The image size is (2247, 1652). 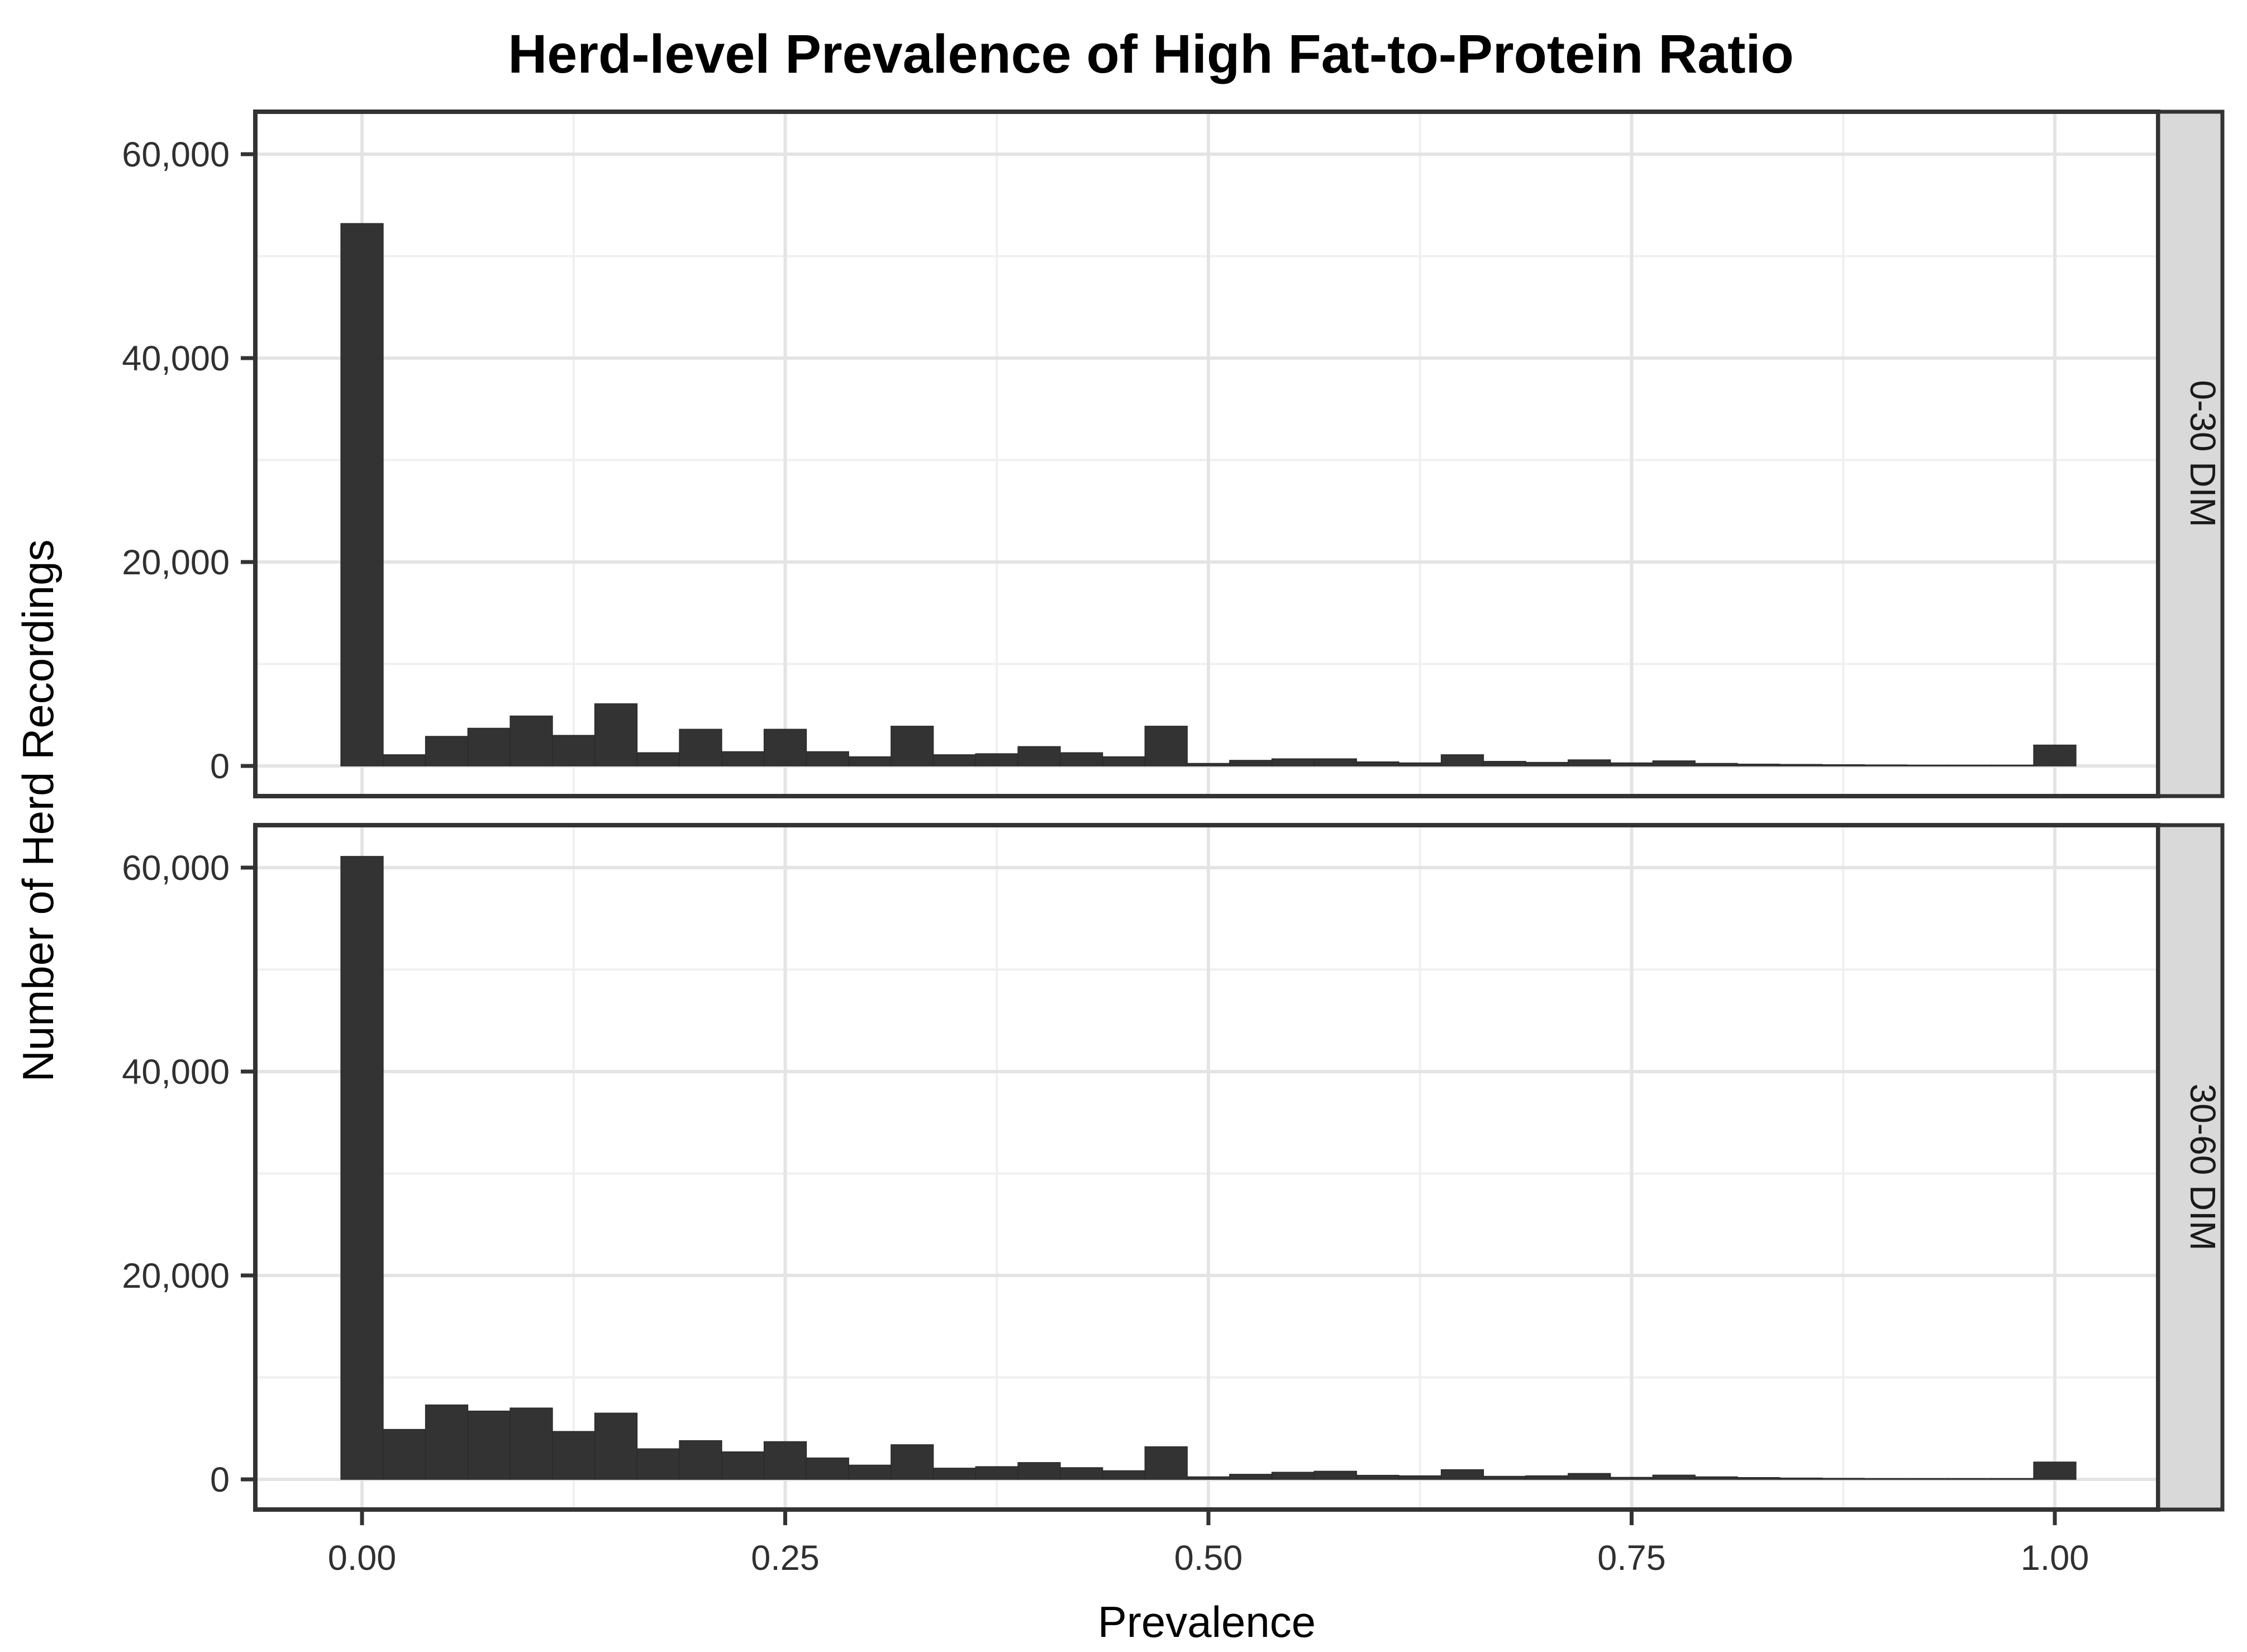 What do you see at coordinates (1208, 1558) in the screenshot?
I see `x-tick-label: 0.50` at bounding box center [1208, 1558].